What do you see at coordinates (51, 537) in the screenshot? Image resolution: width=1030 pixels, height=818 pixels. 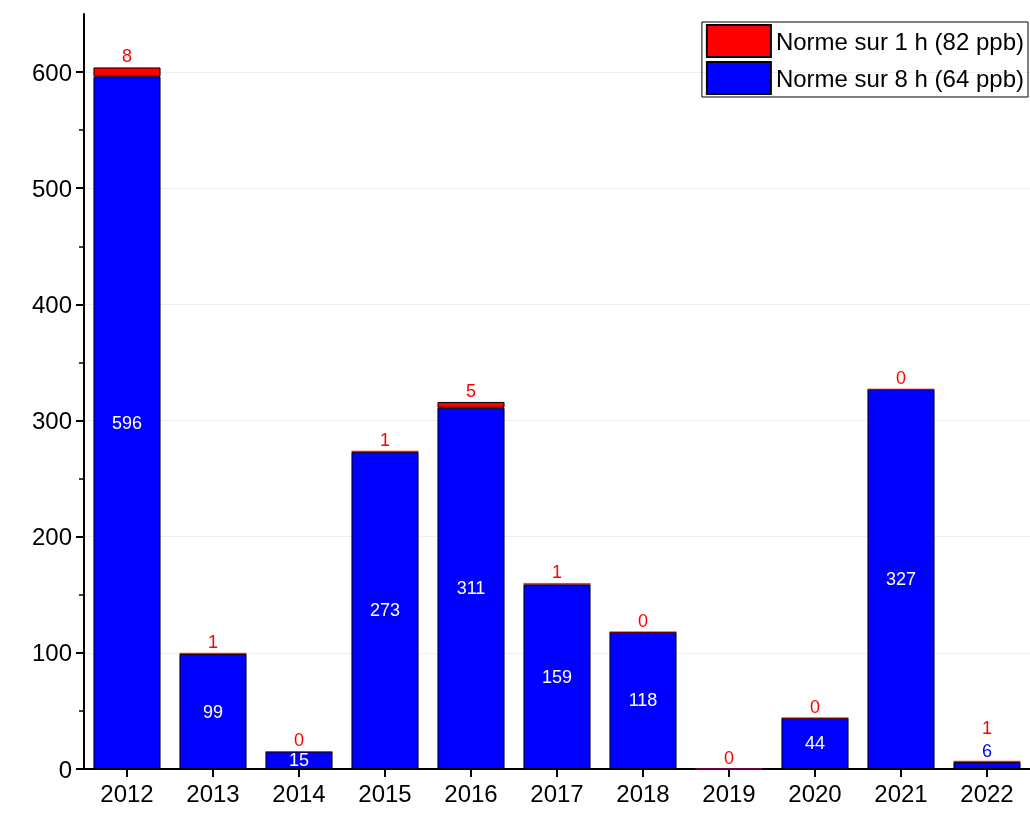 I see `y-tick-label: 200` at bounding box center [51, 537].